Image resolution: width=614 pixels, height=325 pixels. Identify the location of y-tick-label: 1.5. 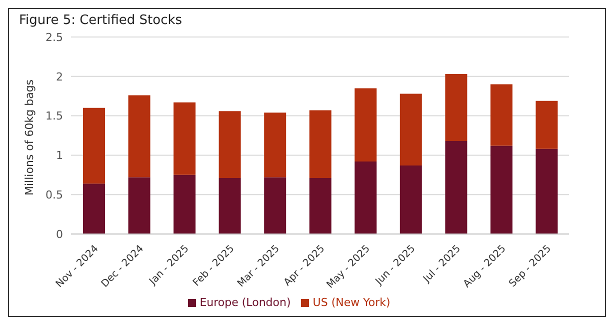
(54, 116).